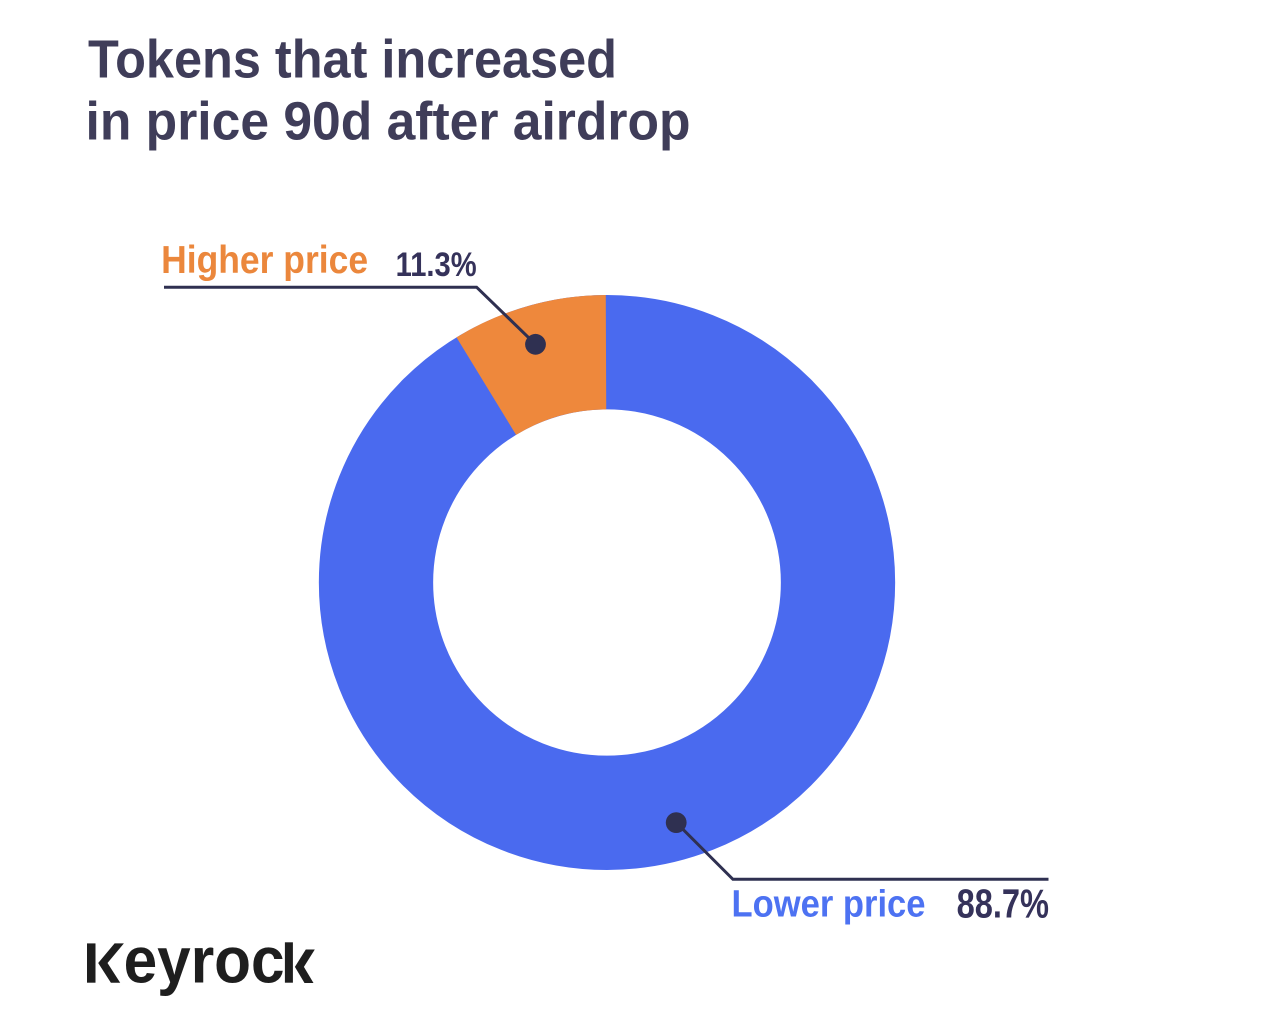  What do you see at coordinates (829, 904) in the screenshot?
I see `svg-text: Lower price` at bounding box center [829, 904].